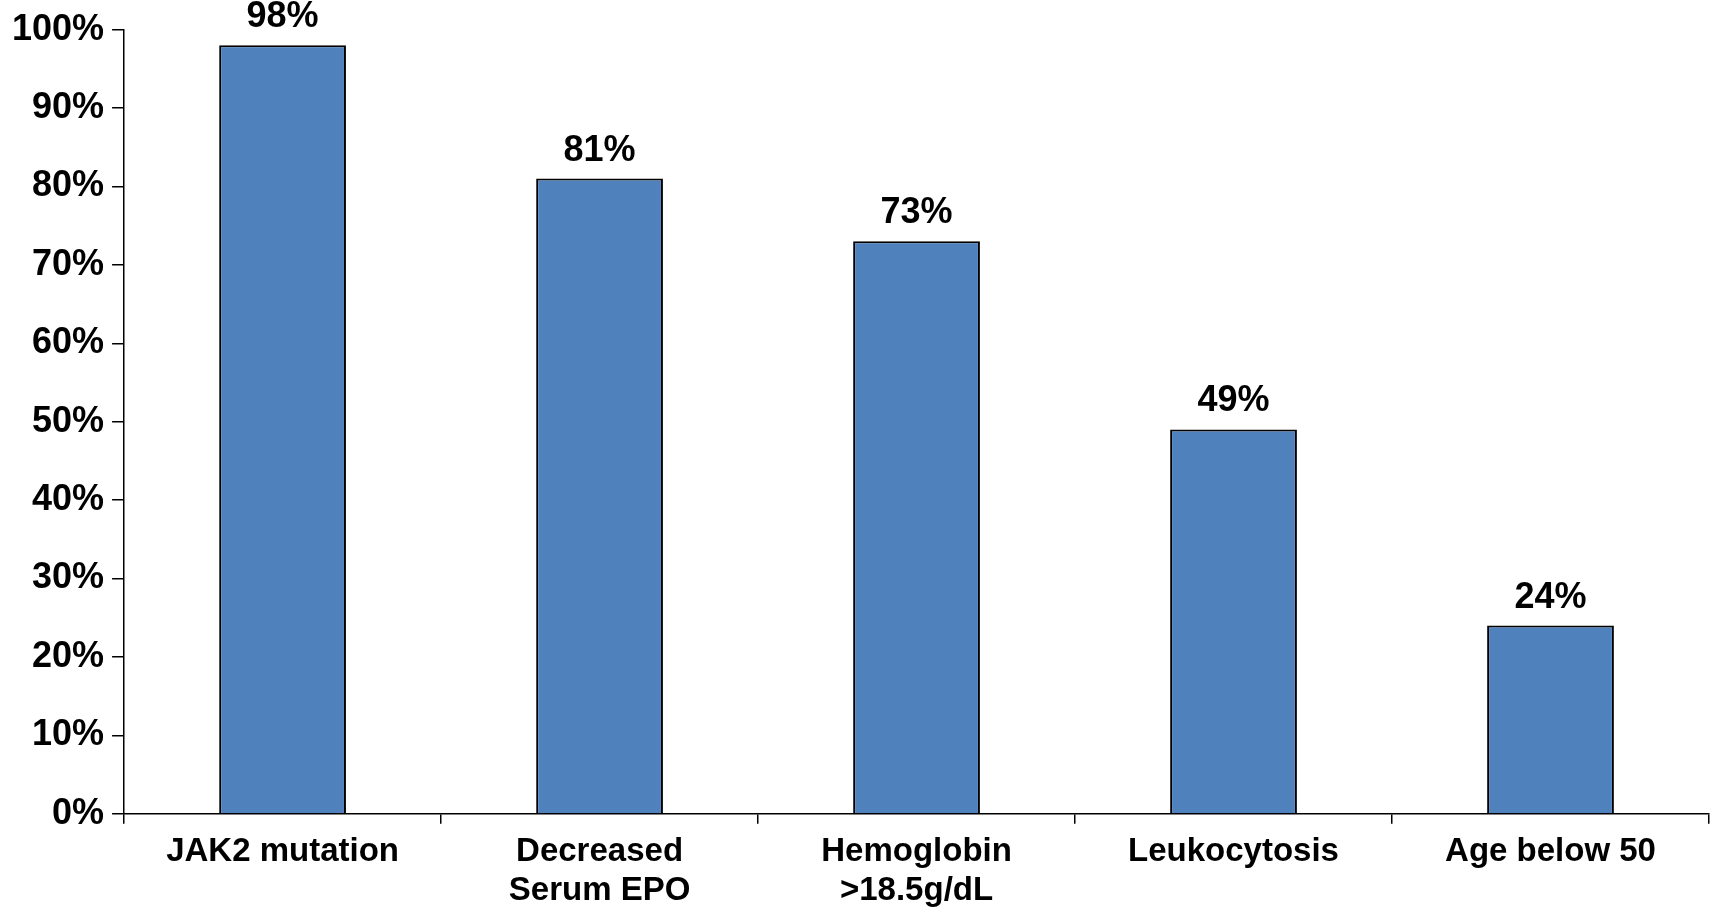  What do you see at coordinates (282, 18) in the screenshot?
I see `data-label: 98%` at bounding box center [282, 18].